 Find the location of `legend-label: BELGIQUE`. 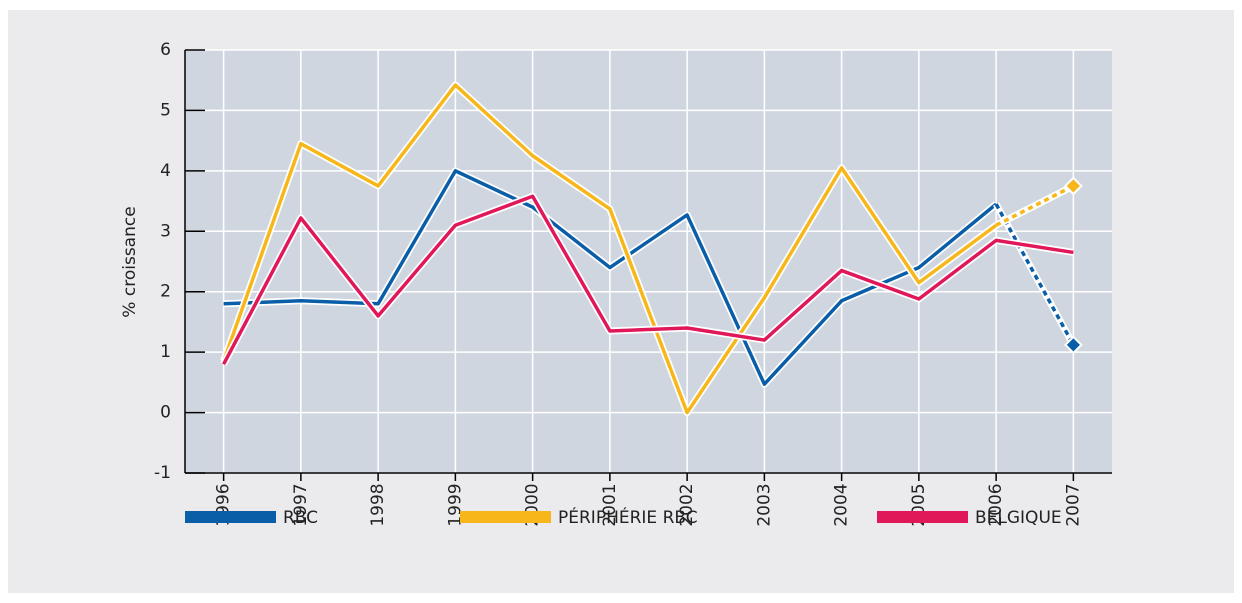

legend-label: BELGIQUE is located at coordinates (1018, 518).